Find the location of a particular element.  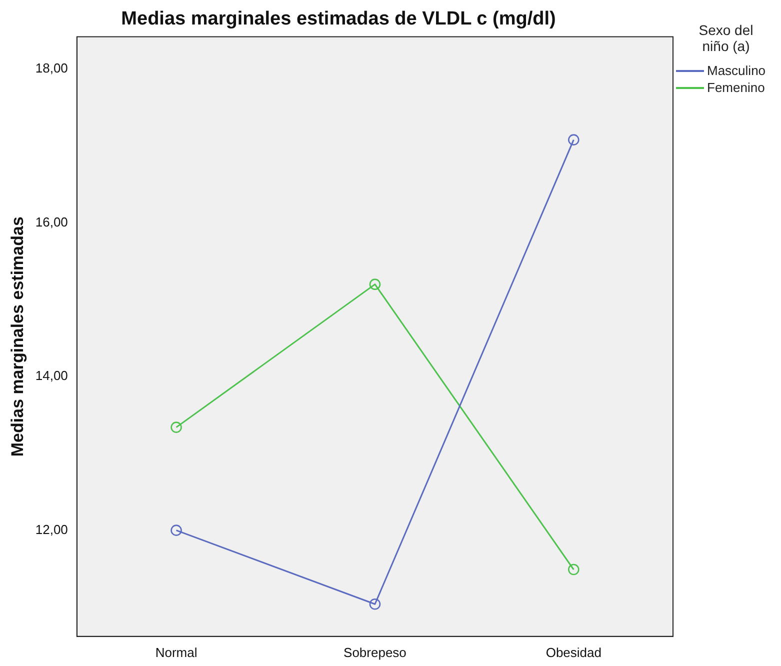

legend-label: Masculino is located at coordinates (736, 70).